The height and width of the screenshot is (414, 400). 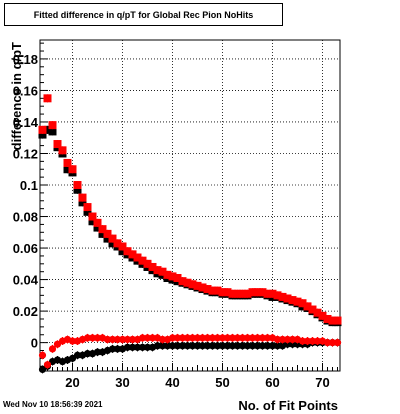 What do you see at coordinates (25, 311) in the screenshot?
I see `y-tick-label: 0.02` at bounding box center [25, 311].